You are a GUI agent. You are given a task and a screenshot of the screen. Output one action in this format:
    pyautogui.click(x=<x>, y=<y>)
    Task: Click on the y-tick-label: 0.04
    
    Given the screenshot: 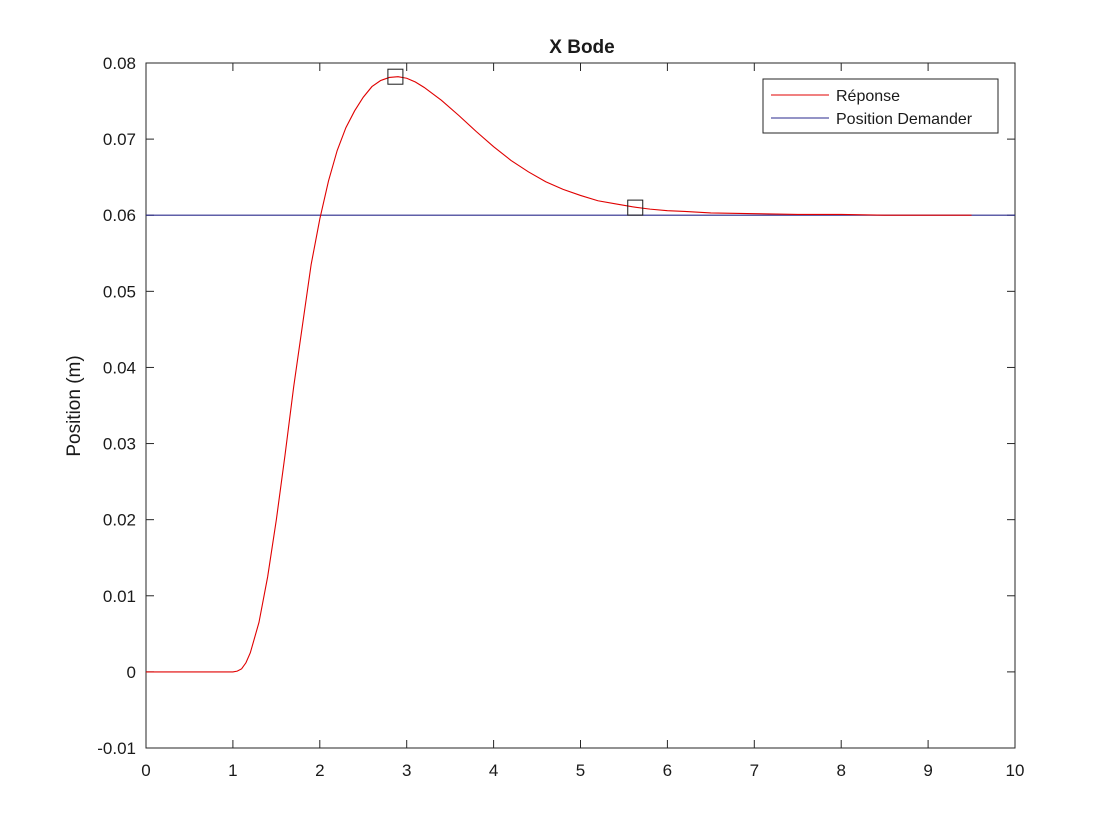 What is the action you would take?
    pyautogui.click(x=119, y=367)
    